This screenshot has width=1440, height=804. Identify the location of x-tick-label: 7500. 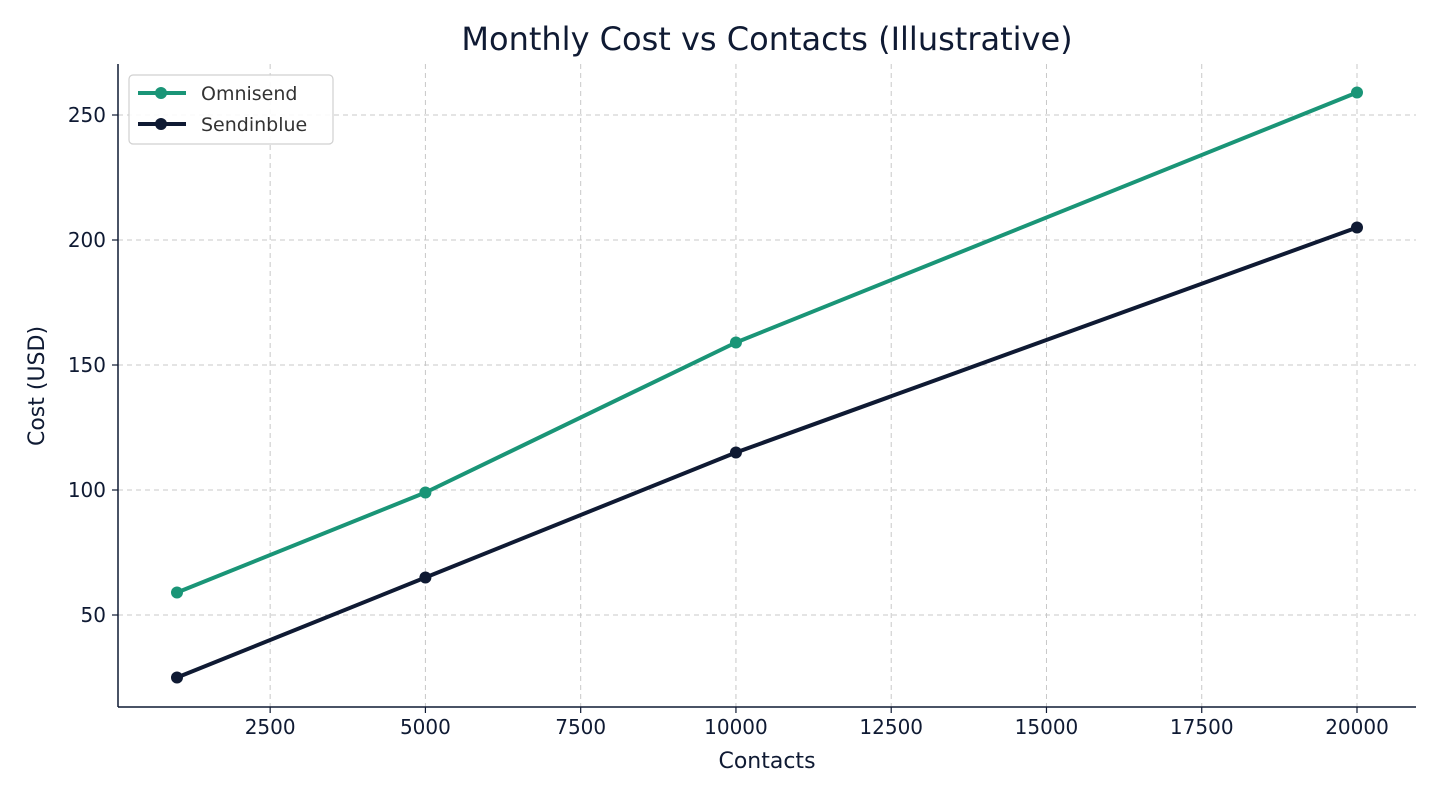
(580, 727).